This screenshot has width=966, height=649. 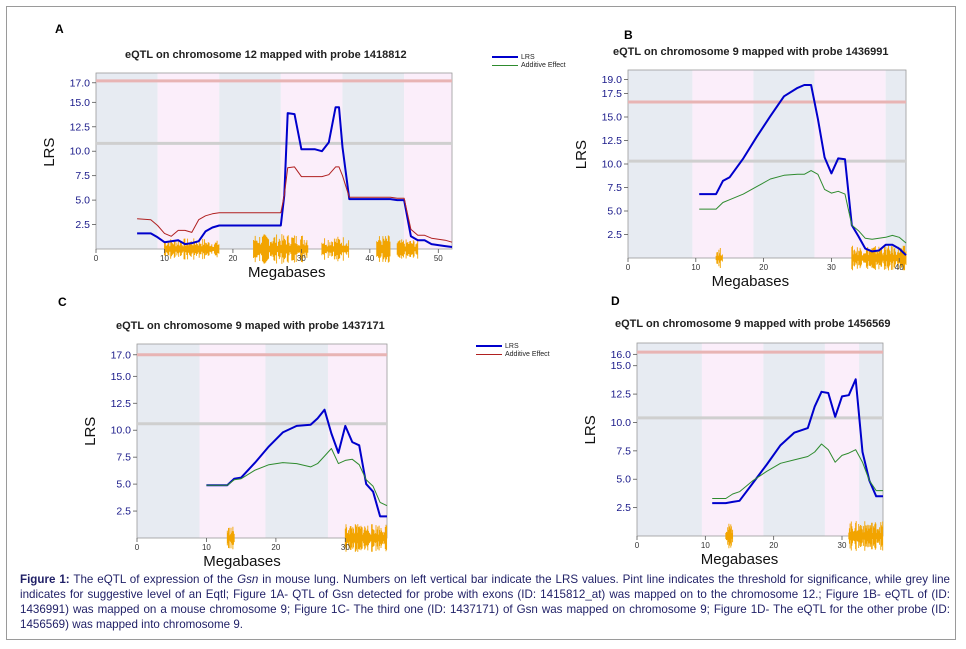 I want to click on legend-label: Additive Effect, so click(x=527, y=354).